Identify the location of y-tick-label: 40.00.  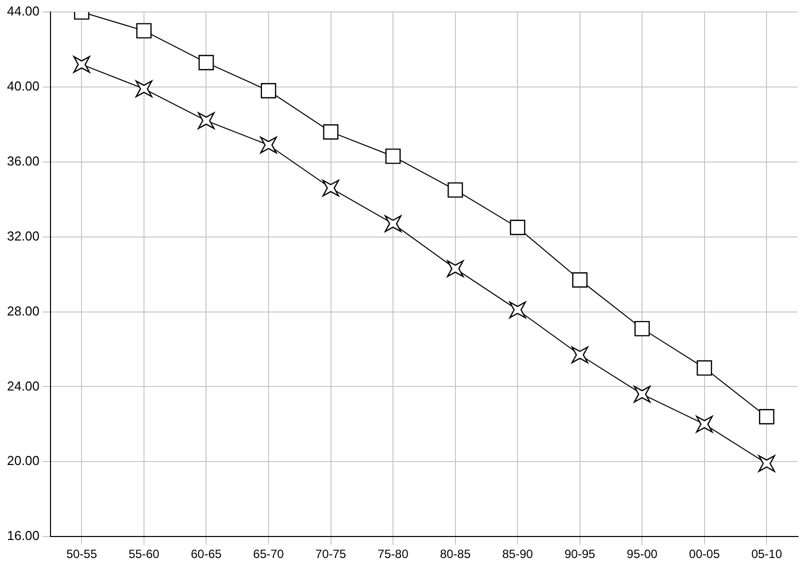
(23, 86).